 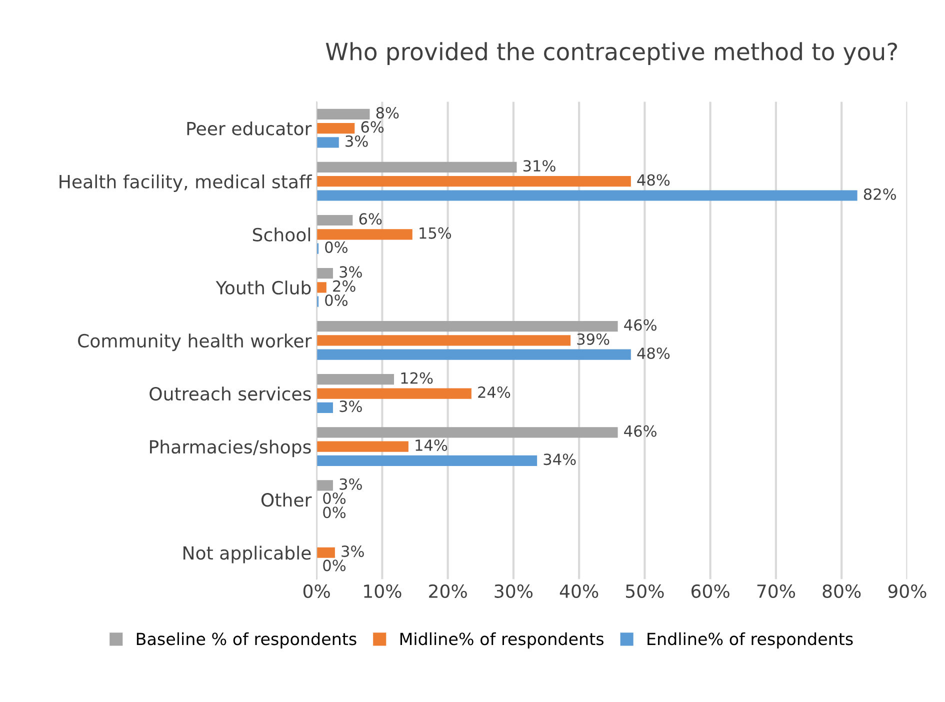 What do you see at coordinates (645, 591) in the screenshot?
I see `x-tick-label: 50%` at bounding box center [645, 591].